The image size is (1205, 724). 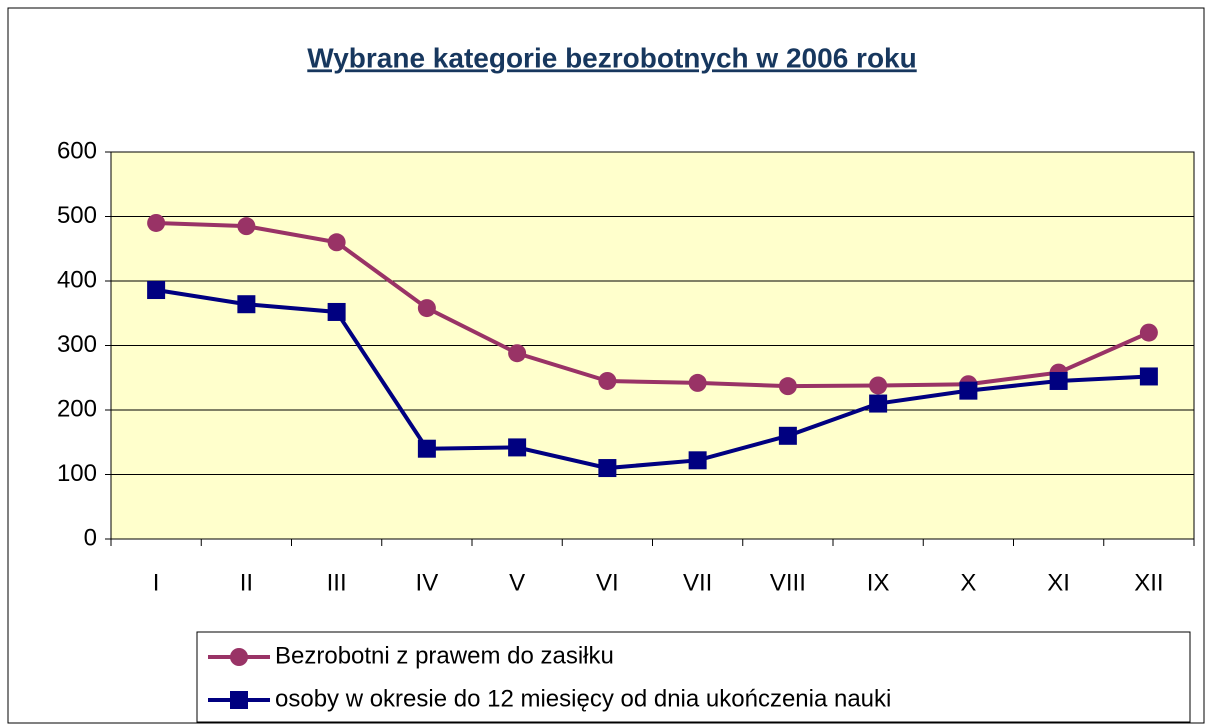 What do you see at coordinates (517, 582) in the screenshot?
I see `x-tick-label: V` at bounding box center [517, 582].